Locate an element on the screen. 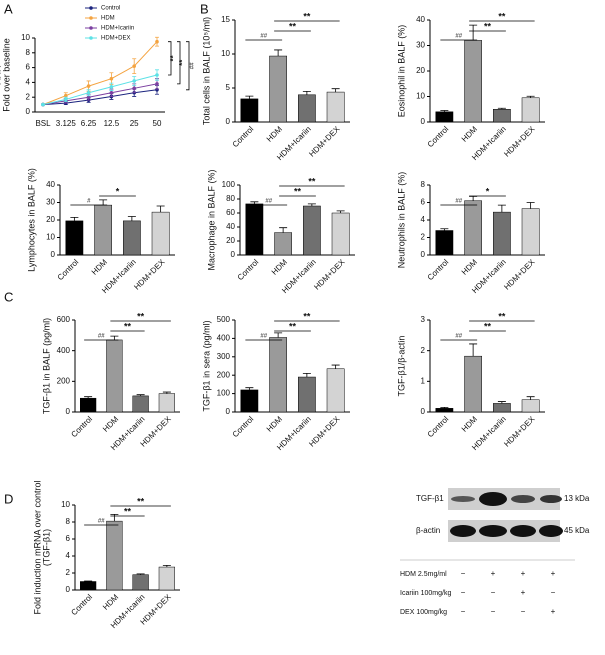 Image resolution: width=605 pixels, height=655 pixels. blot-image is located at coordinates (487, 524).